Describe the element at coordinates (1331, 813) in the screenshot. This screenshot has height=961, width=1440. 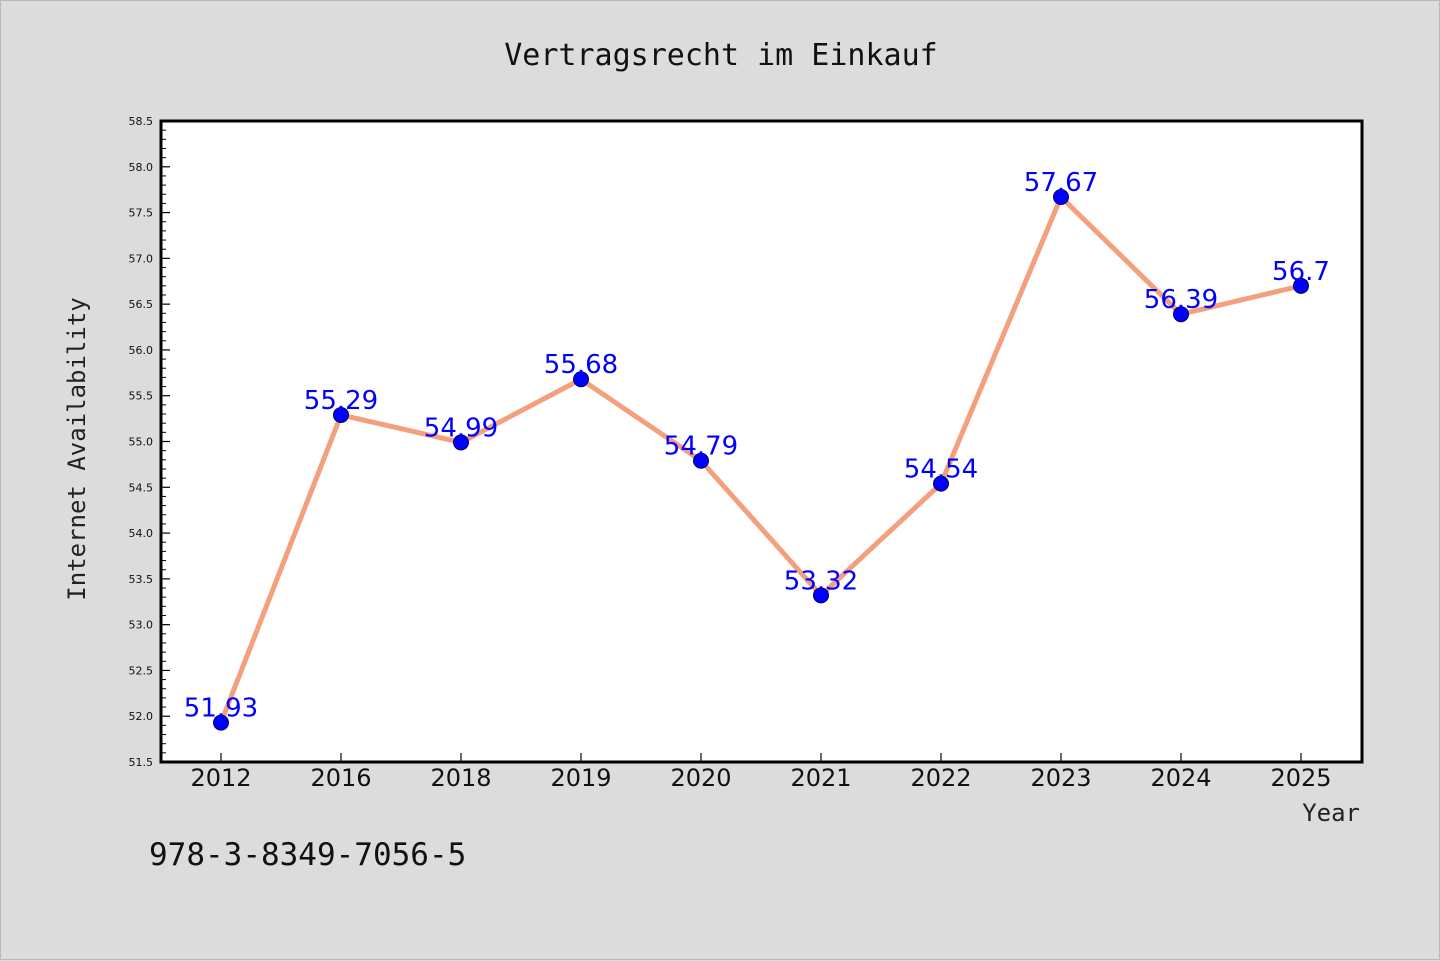
I see `x-axis-title: Year` at that location.